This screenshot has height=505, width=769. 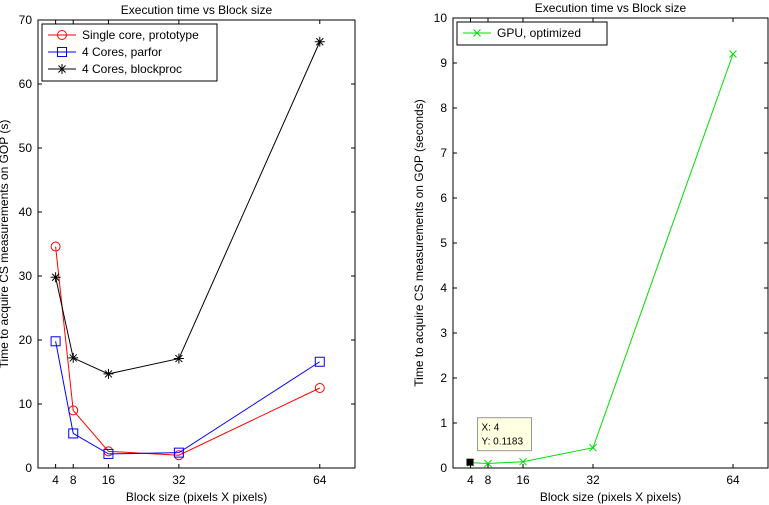 I want to click on y-tick-label: 7, so click(x=443, y=153).